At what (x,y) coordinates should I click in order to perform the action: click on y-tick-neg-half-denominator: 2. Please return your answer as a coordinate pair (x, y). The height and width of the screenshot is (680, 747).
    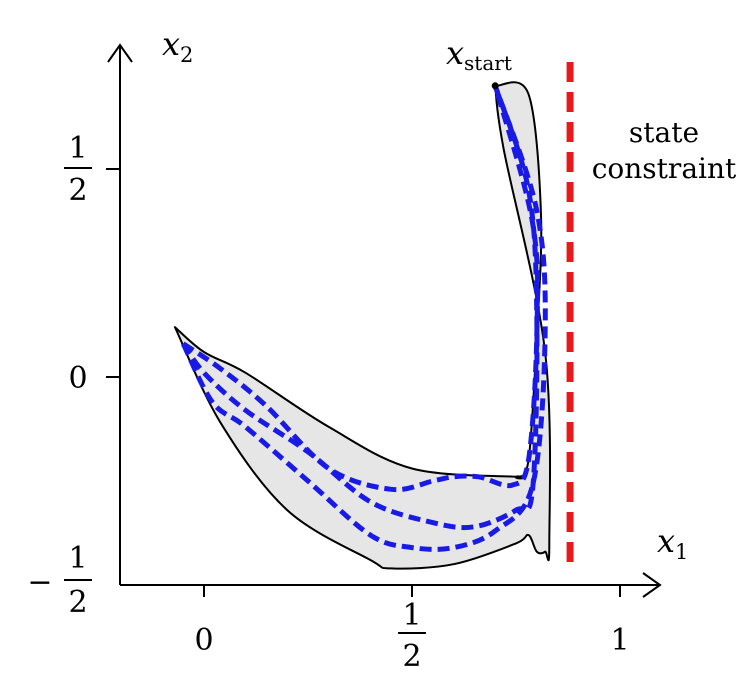
    Looking at the image, I should click on (77, 602).